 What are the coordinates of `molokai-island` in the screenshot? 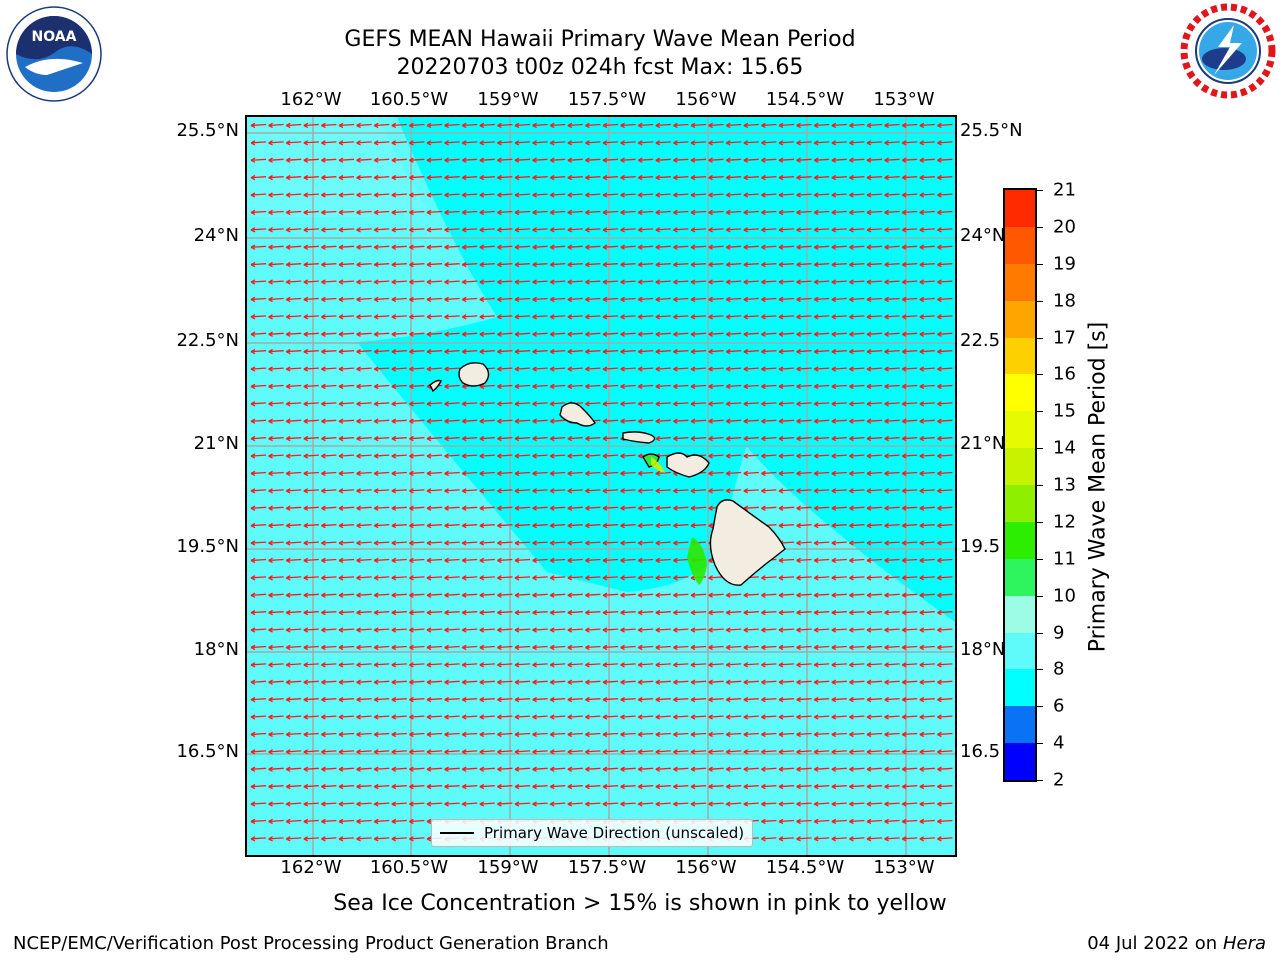 It's located at (639, 437).